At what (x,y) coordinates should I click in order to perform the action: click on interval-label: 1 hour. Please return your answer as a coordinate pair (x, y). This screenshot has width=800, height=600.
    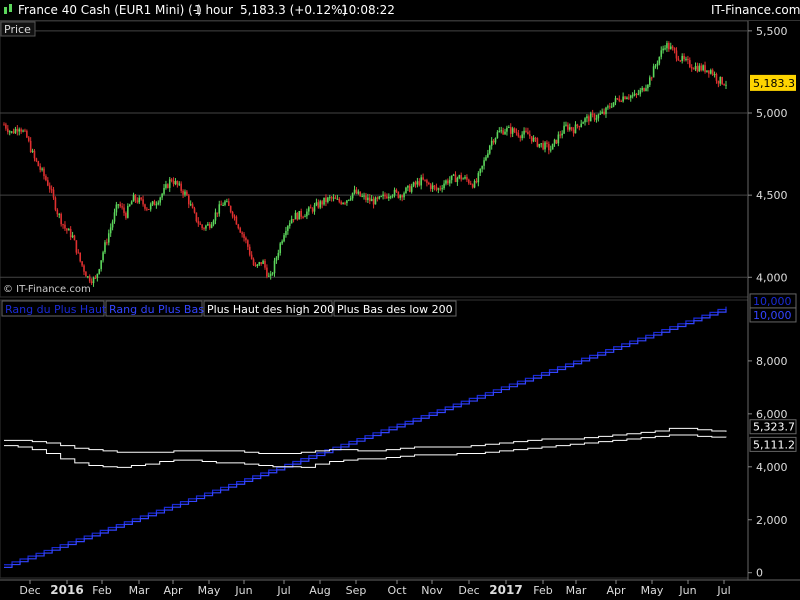
    Looking at the image, I should click on (213, 10).